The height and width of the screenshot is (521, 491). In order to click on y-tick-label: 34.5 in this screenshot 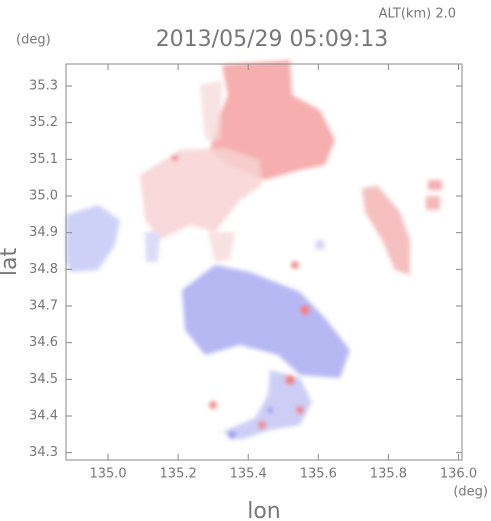, I will do `click(43, 379)`.